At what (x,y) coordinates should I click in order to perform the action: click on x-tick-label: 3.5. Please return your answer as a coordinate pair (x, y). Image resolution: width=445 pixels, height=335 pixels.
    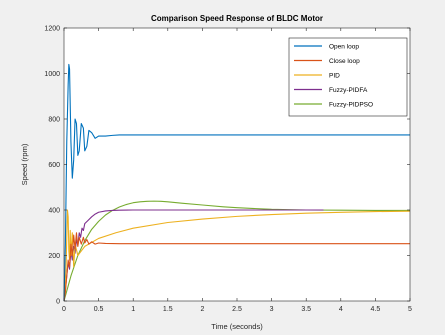
    Looking at the image, I should click on (306, 309).